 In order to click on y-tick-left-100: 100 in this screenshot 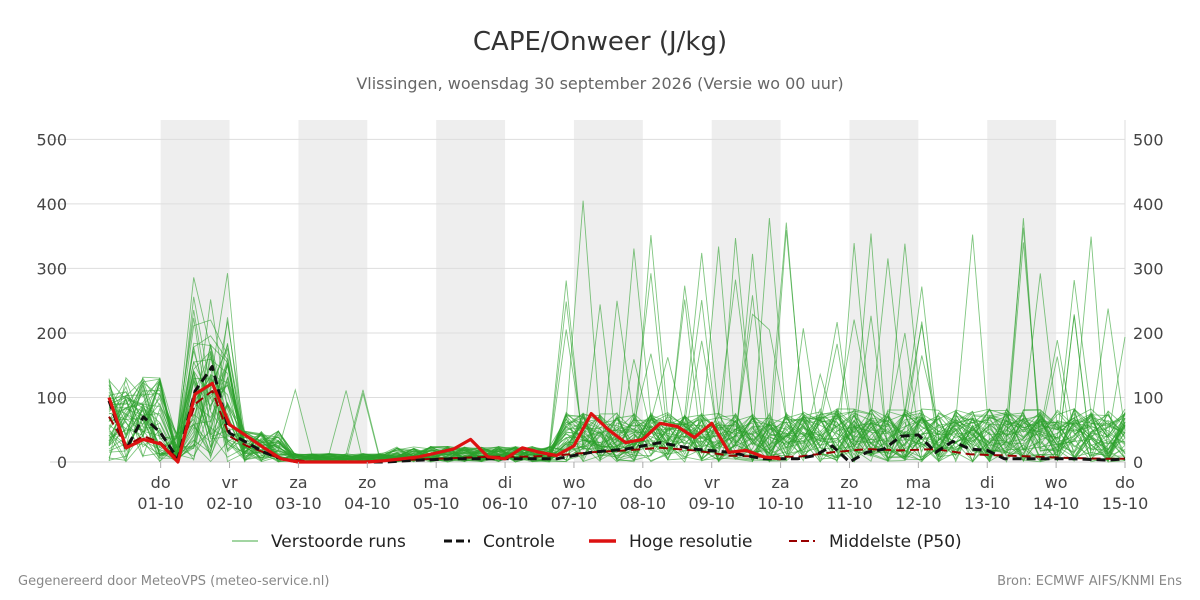, I will do `click(51, 397)`.